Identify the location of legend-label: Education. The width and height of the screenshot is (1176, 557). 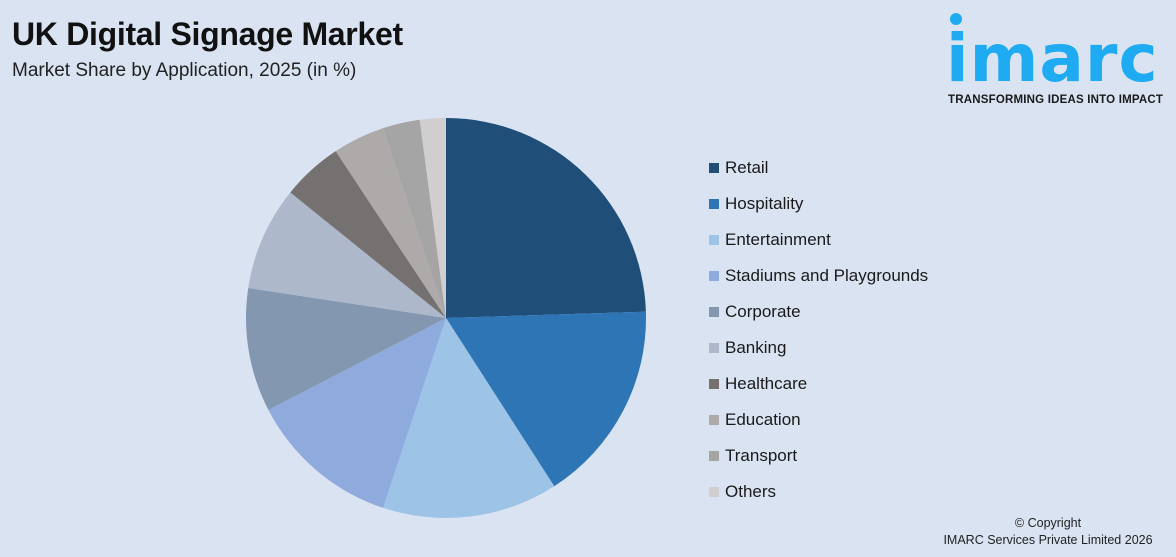
(763, 419).